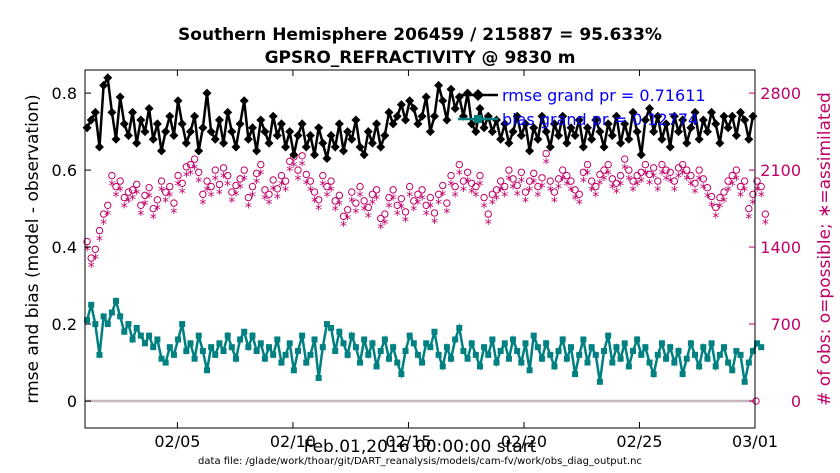 The width and height of the screenshot is (840, 473). What do you see at coordinates (64, 93) in the screenshot?
I see `y-tick-label: 0.8` at bounding box center [64, 93].